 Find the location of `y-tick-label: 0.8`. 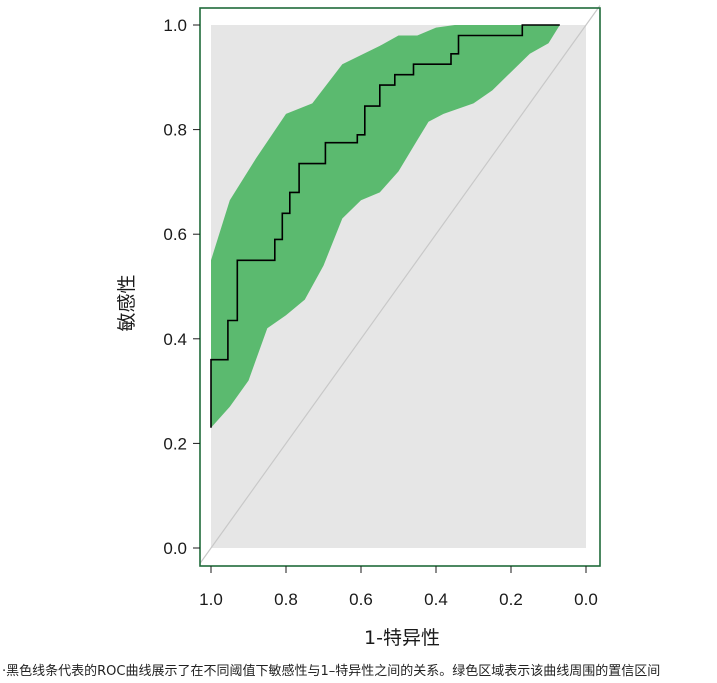

y-tick-label: 0.8 is located at coordinates (175, 130).